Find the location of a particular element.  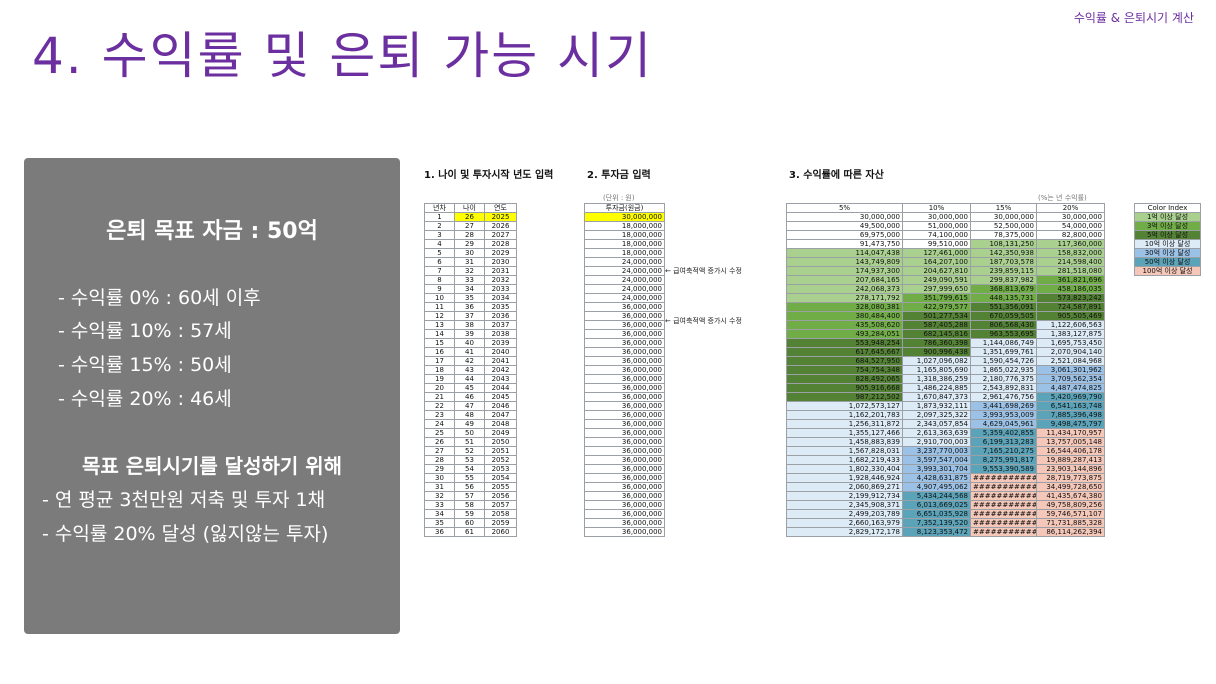

table-row: 32 57 2056 is located at coordinates (470, 496).